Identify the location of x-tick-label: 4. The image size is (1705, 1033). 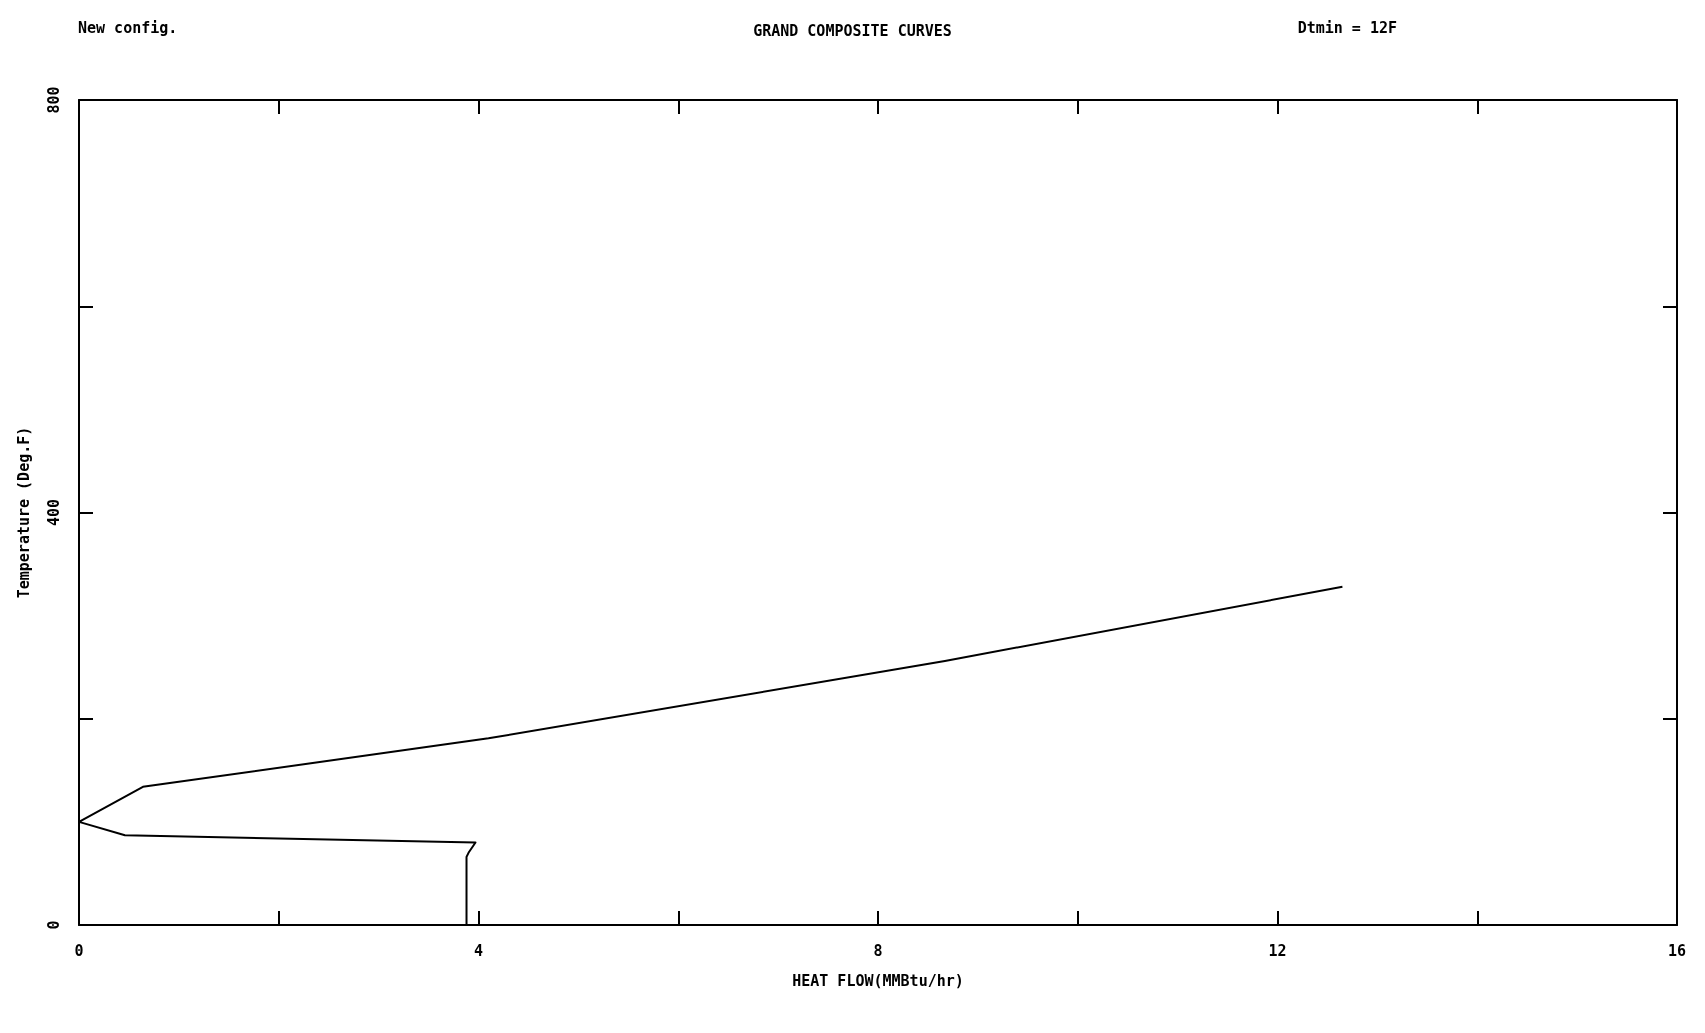
(478, 950).